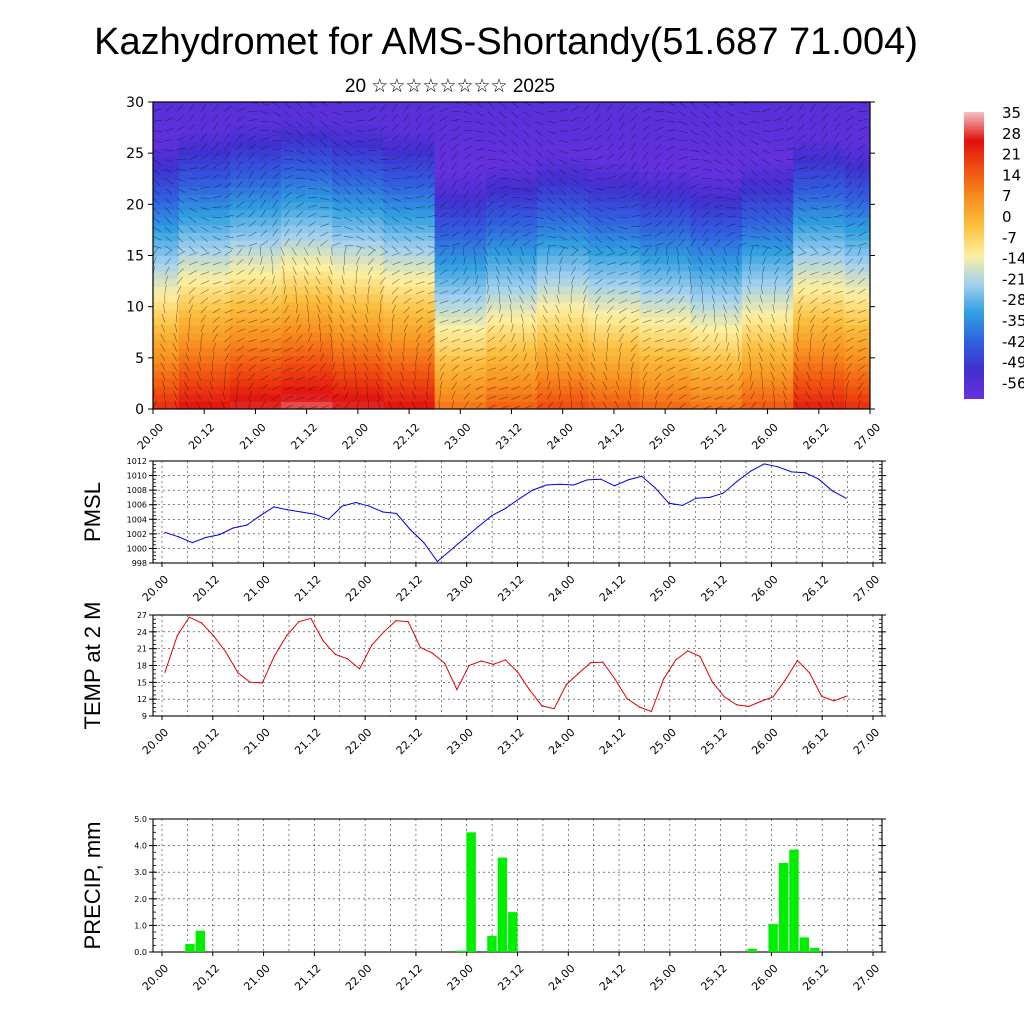  Describe the element at coordinates (713, 588) in the screenshot. I see `panel-xtick-label: 25.12` at that location.